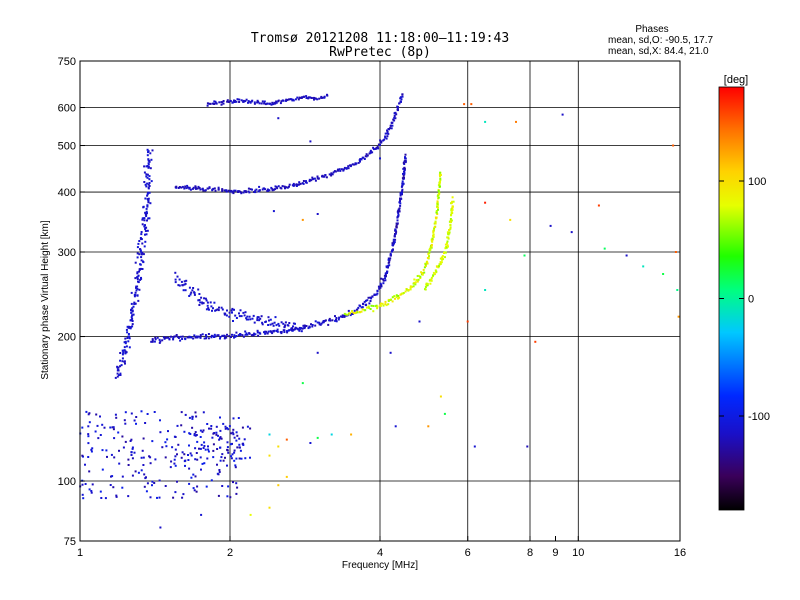 The height and width of the screenshot is (600, 800). I want to click on x-tick-label-5: 9, so click(555, 553).